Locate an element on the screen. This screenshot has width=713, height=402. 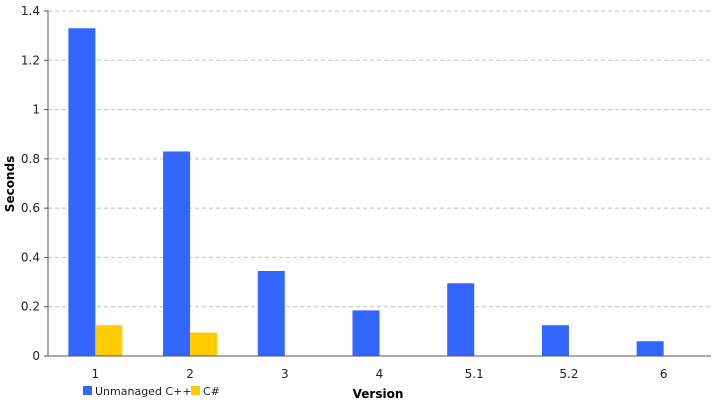
x-tick-labels: 1 2 3 4 5.1 5.2 6 is located at coordinates (380, 374).